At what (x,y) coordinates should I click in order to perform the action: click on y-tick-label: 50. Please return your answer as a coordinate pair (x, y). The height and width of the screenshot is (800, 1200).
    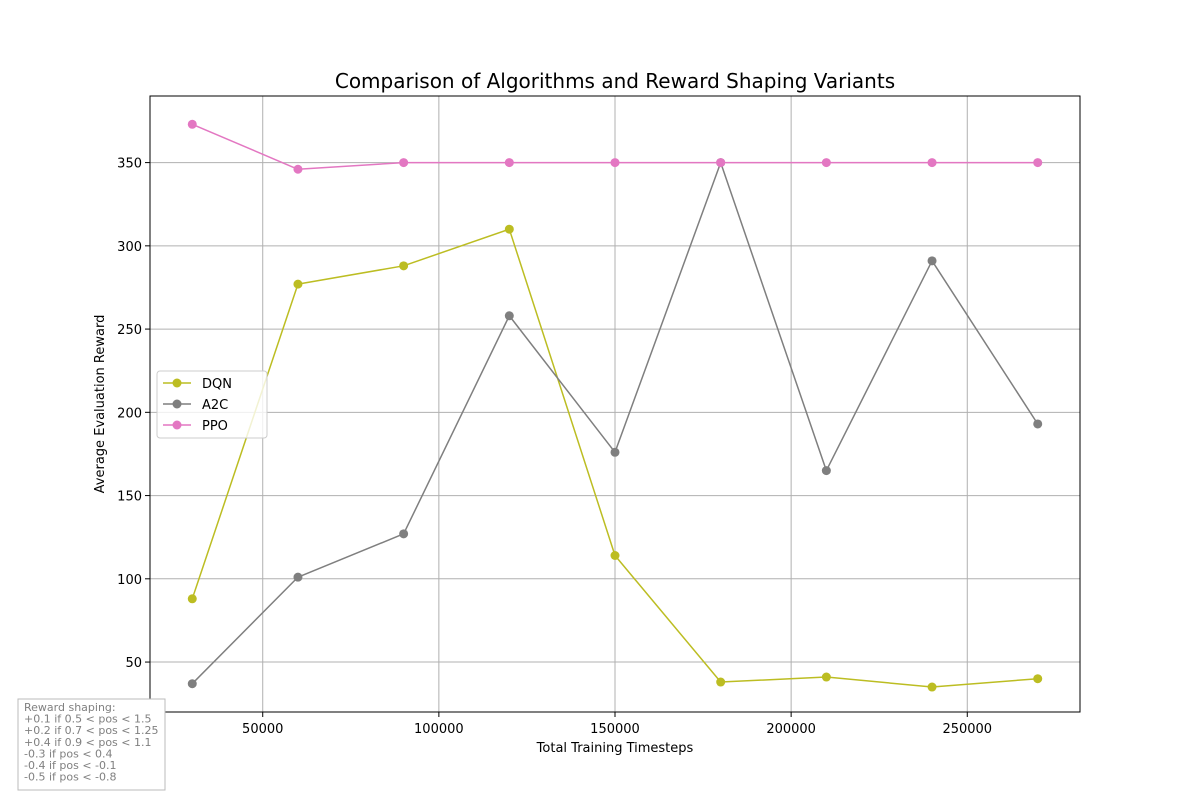
    Looking at the image, I should click on (133, 663).